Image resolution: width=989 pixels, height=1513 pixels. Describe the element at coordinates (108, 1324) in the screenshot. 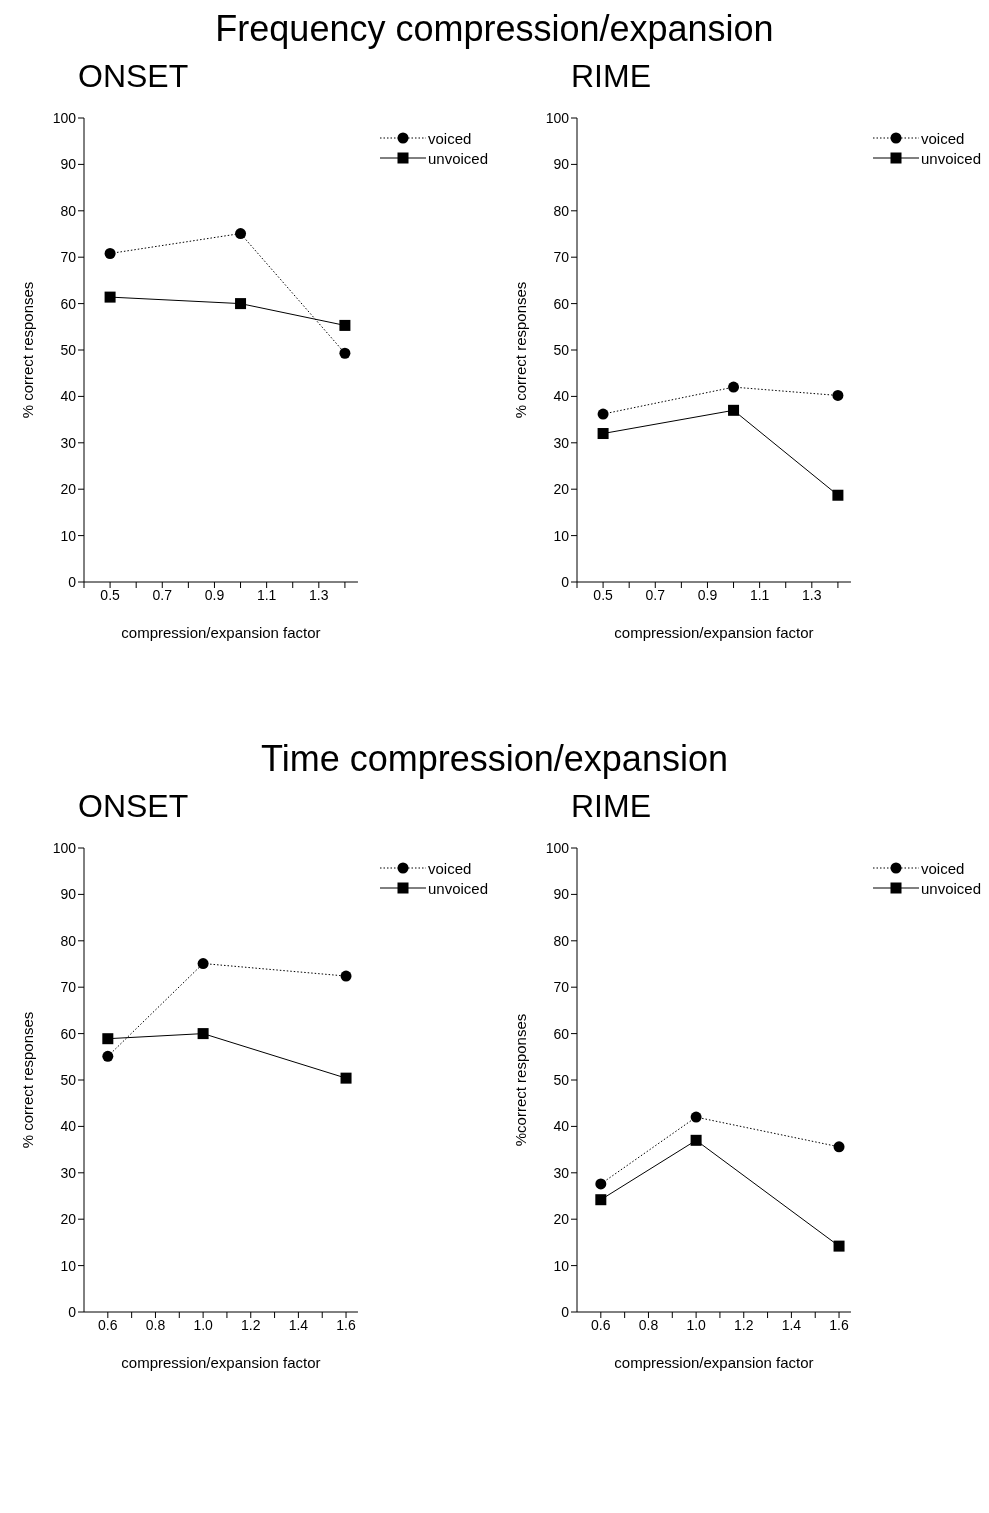

I see `x-tick-label: 0.6` at that location.